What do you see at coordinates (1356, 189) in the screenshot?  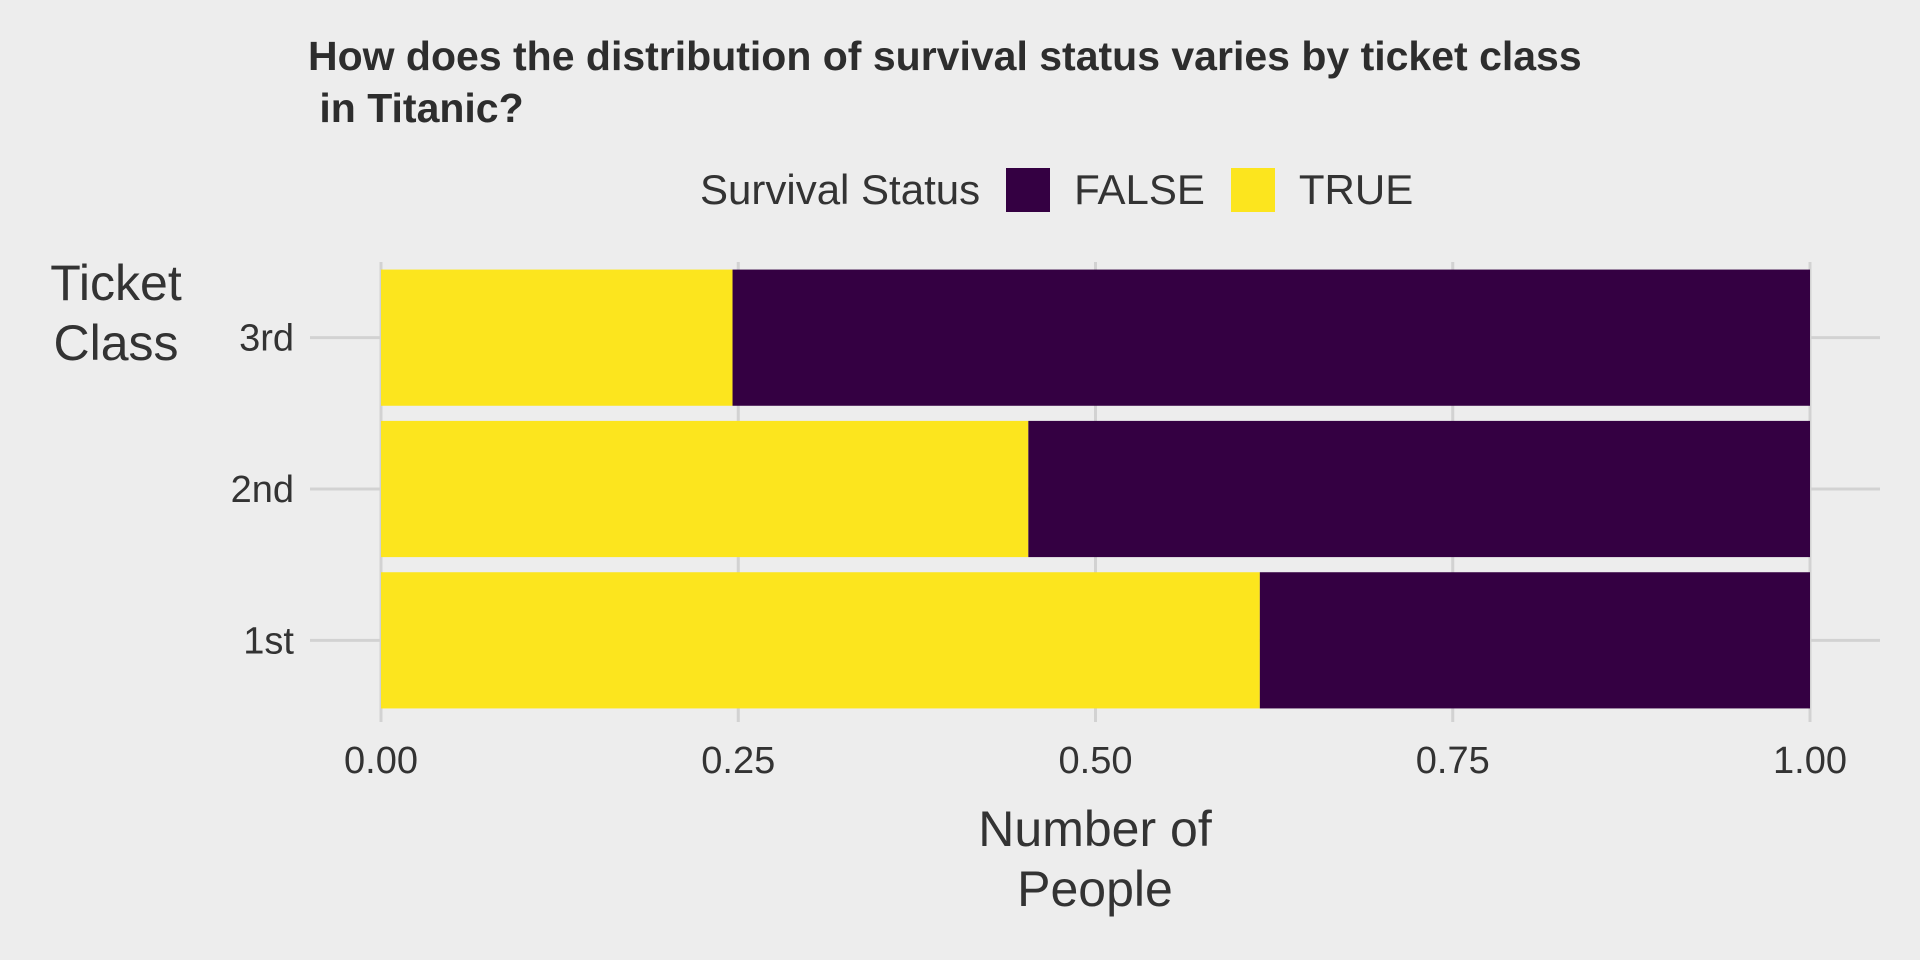 I see `legend-label-true: TRUE` at bounding box center [1356, 189].